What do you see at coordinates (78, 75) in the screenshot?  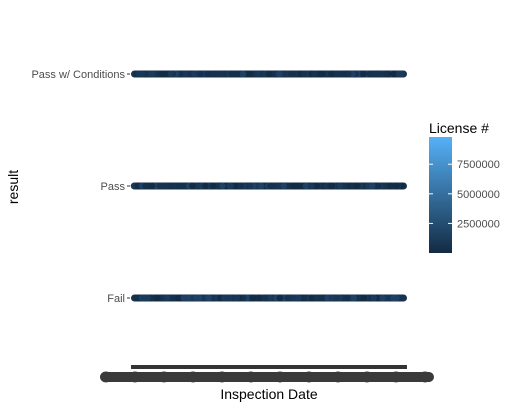 I see `y-tick-label: Pass w/ Conditions` at bounding box center [78, 75].